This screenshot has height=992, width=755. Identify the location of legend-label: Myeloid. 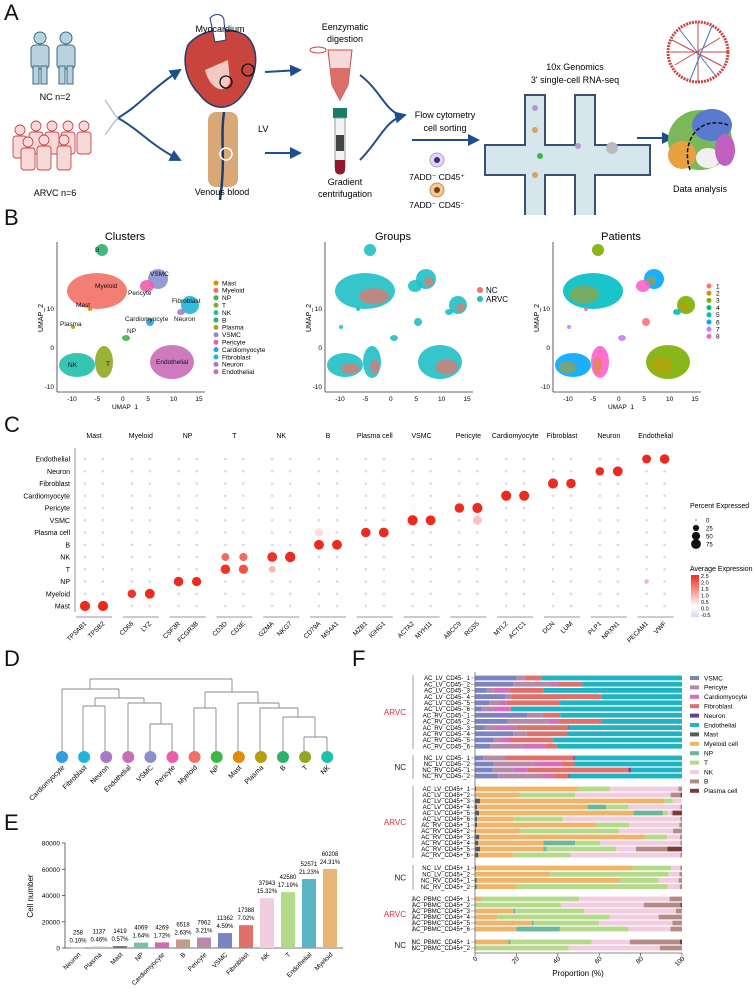
(233, 291).